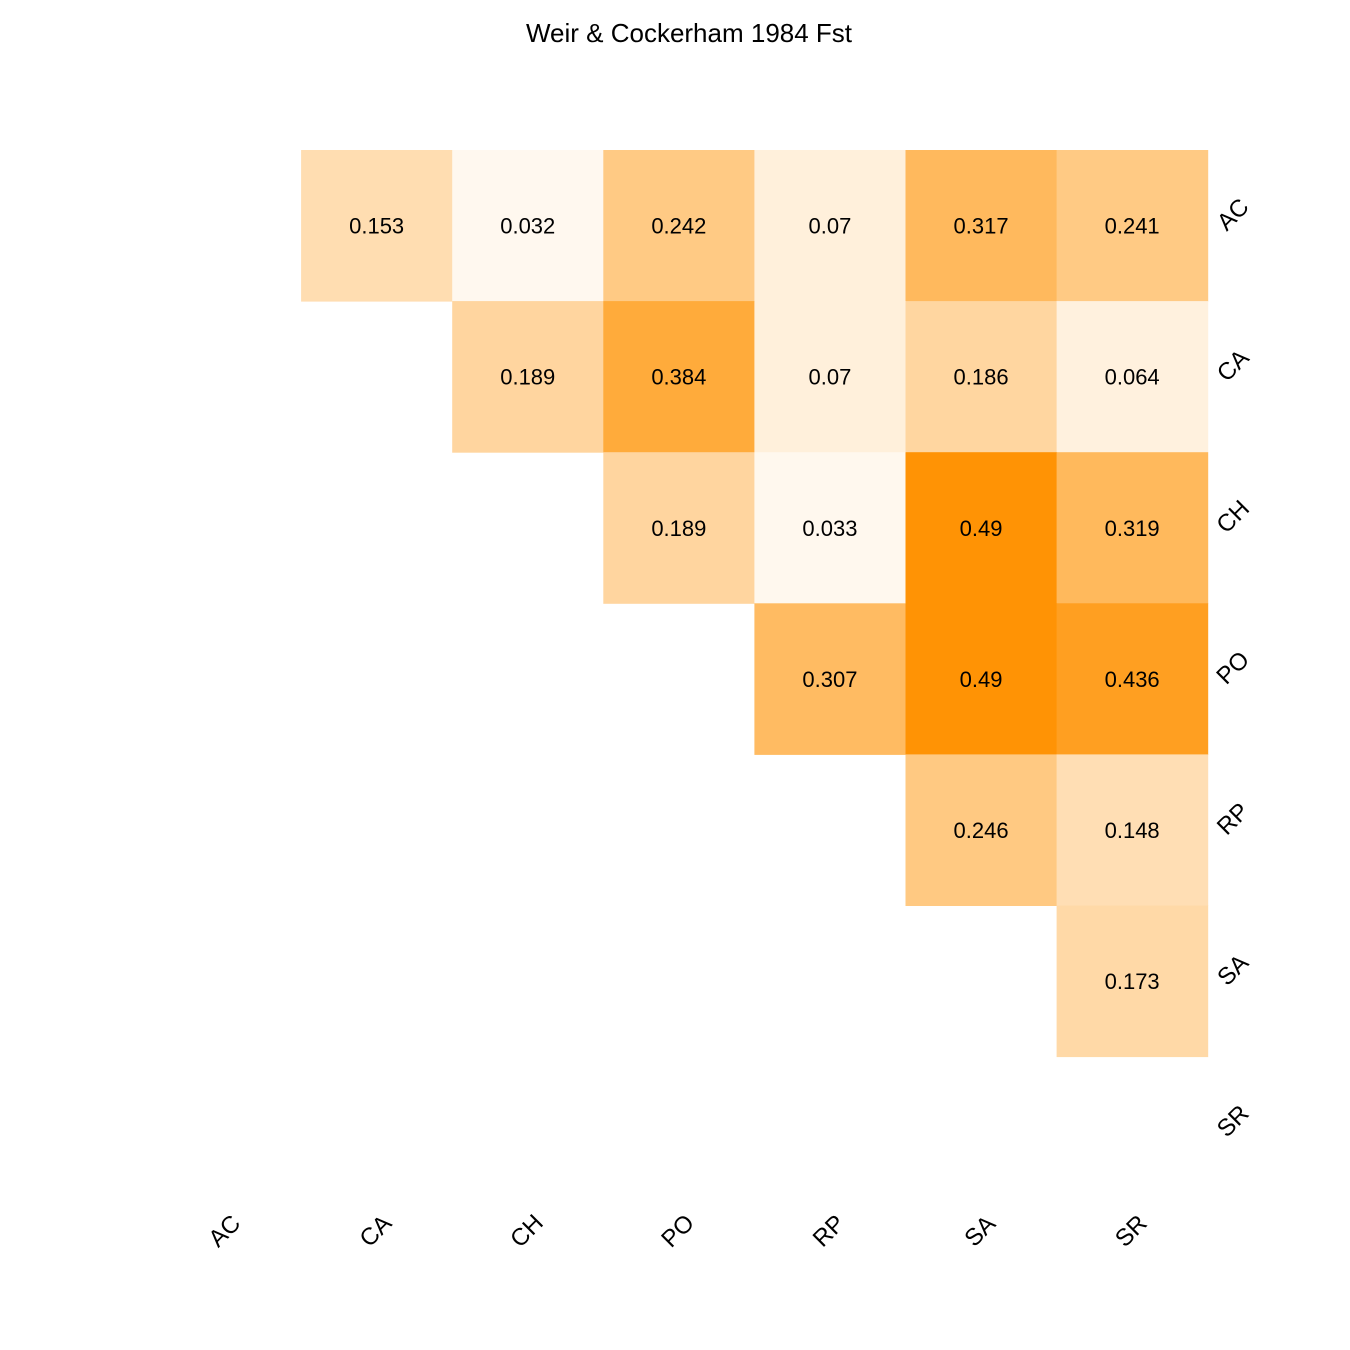  I want to click on heatmap-cell-AC-RP, so click(830, 226).